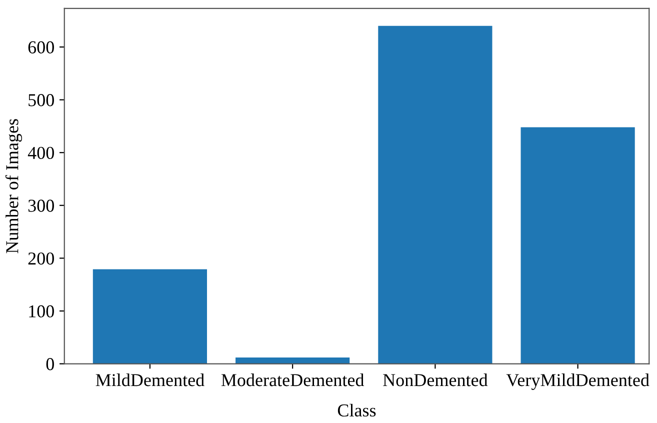 This screenshot has height=423, width=657. I want to click on x-tick-label: NonDemented, so click(435, 380).